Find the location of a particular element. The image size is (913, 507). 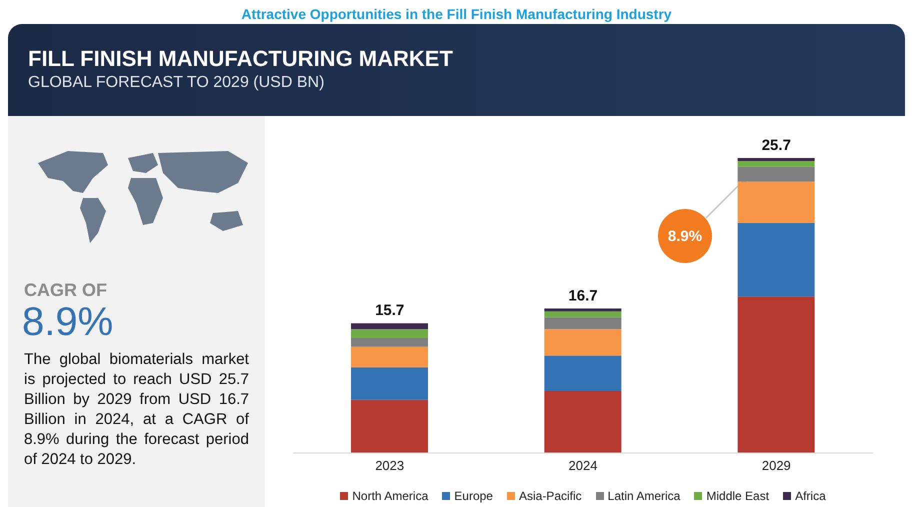

legend-label: Latin America is located at coordinates (643, 496).